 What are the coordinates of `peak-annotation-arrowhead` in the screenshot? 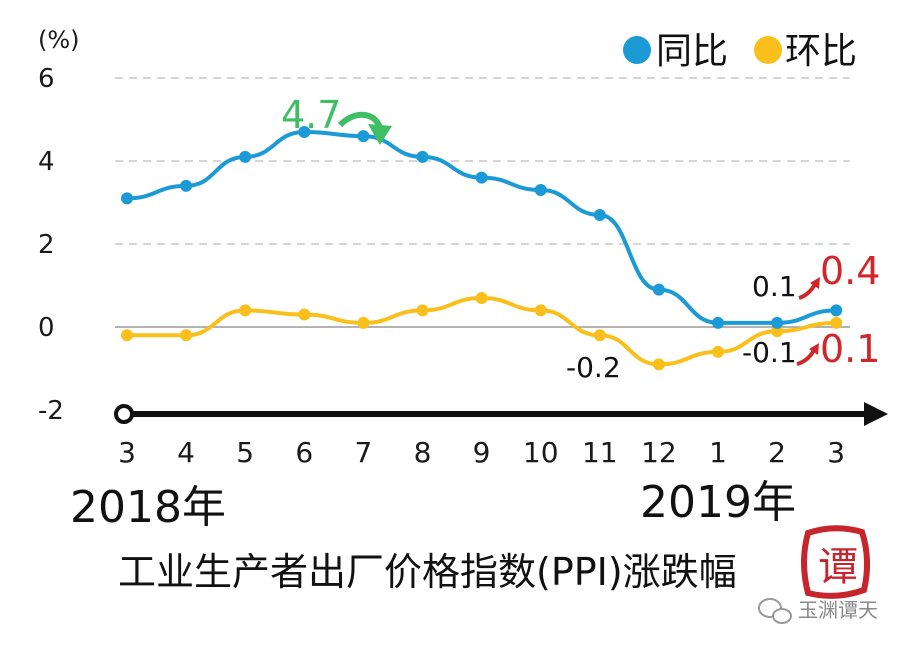 It's located at (380, 134).